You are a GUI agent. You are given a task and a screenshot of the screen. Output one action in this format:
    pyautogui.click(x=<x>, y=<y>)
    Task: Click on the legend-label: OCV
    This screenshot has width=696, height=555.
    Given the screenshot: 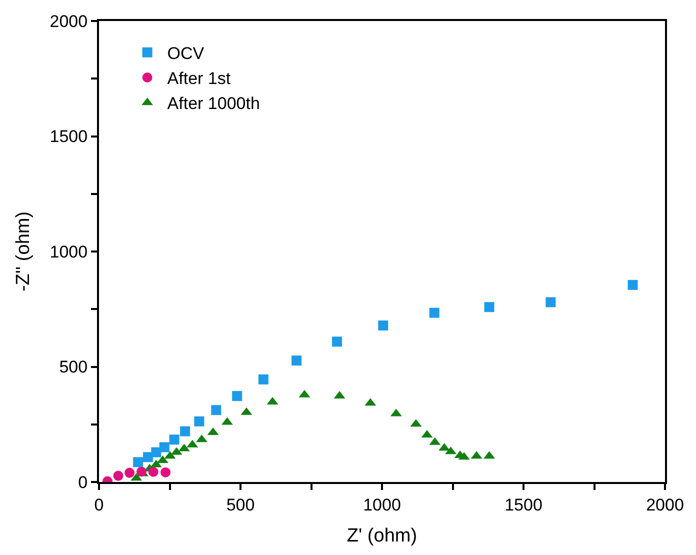 What is the action you would take?
    pyautogui.click(x=186, y=54)
    